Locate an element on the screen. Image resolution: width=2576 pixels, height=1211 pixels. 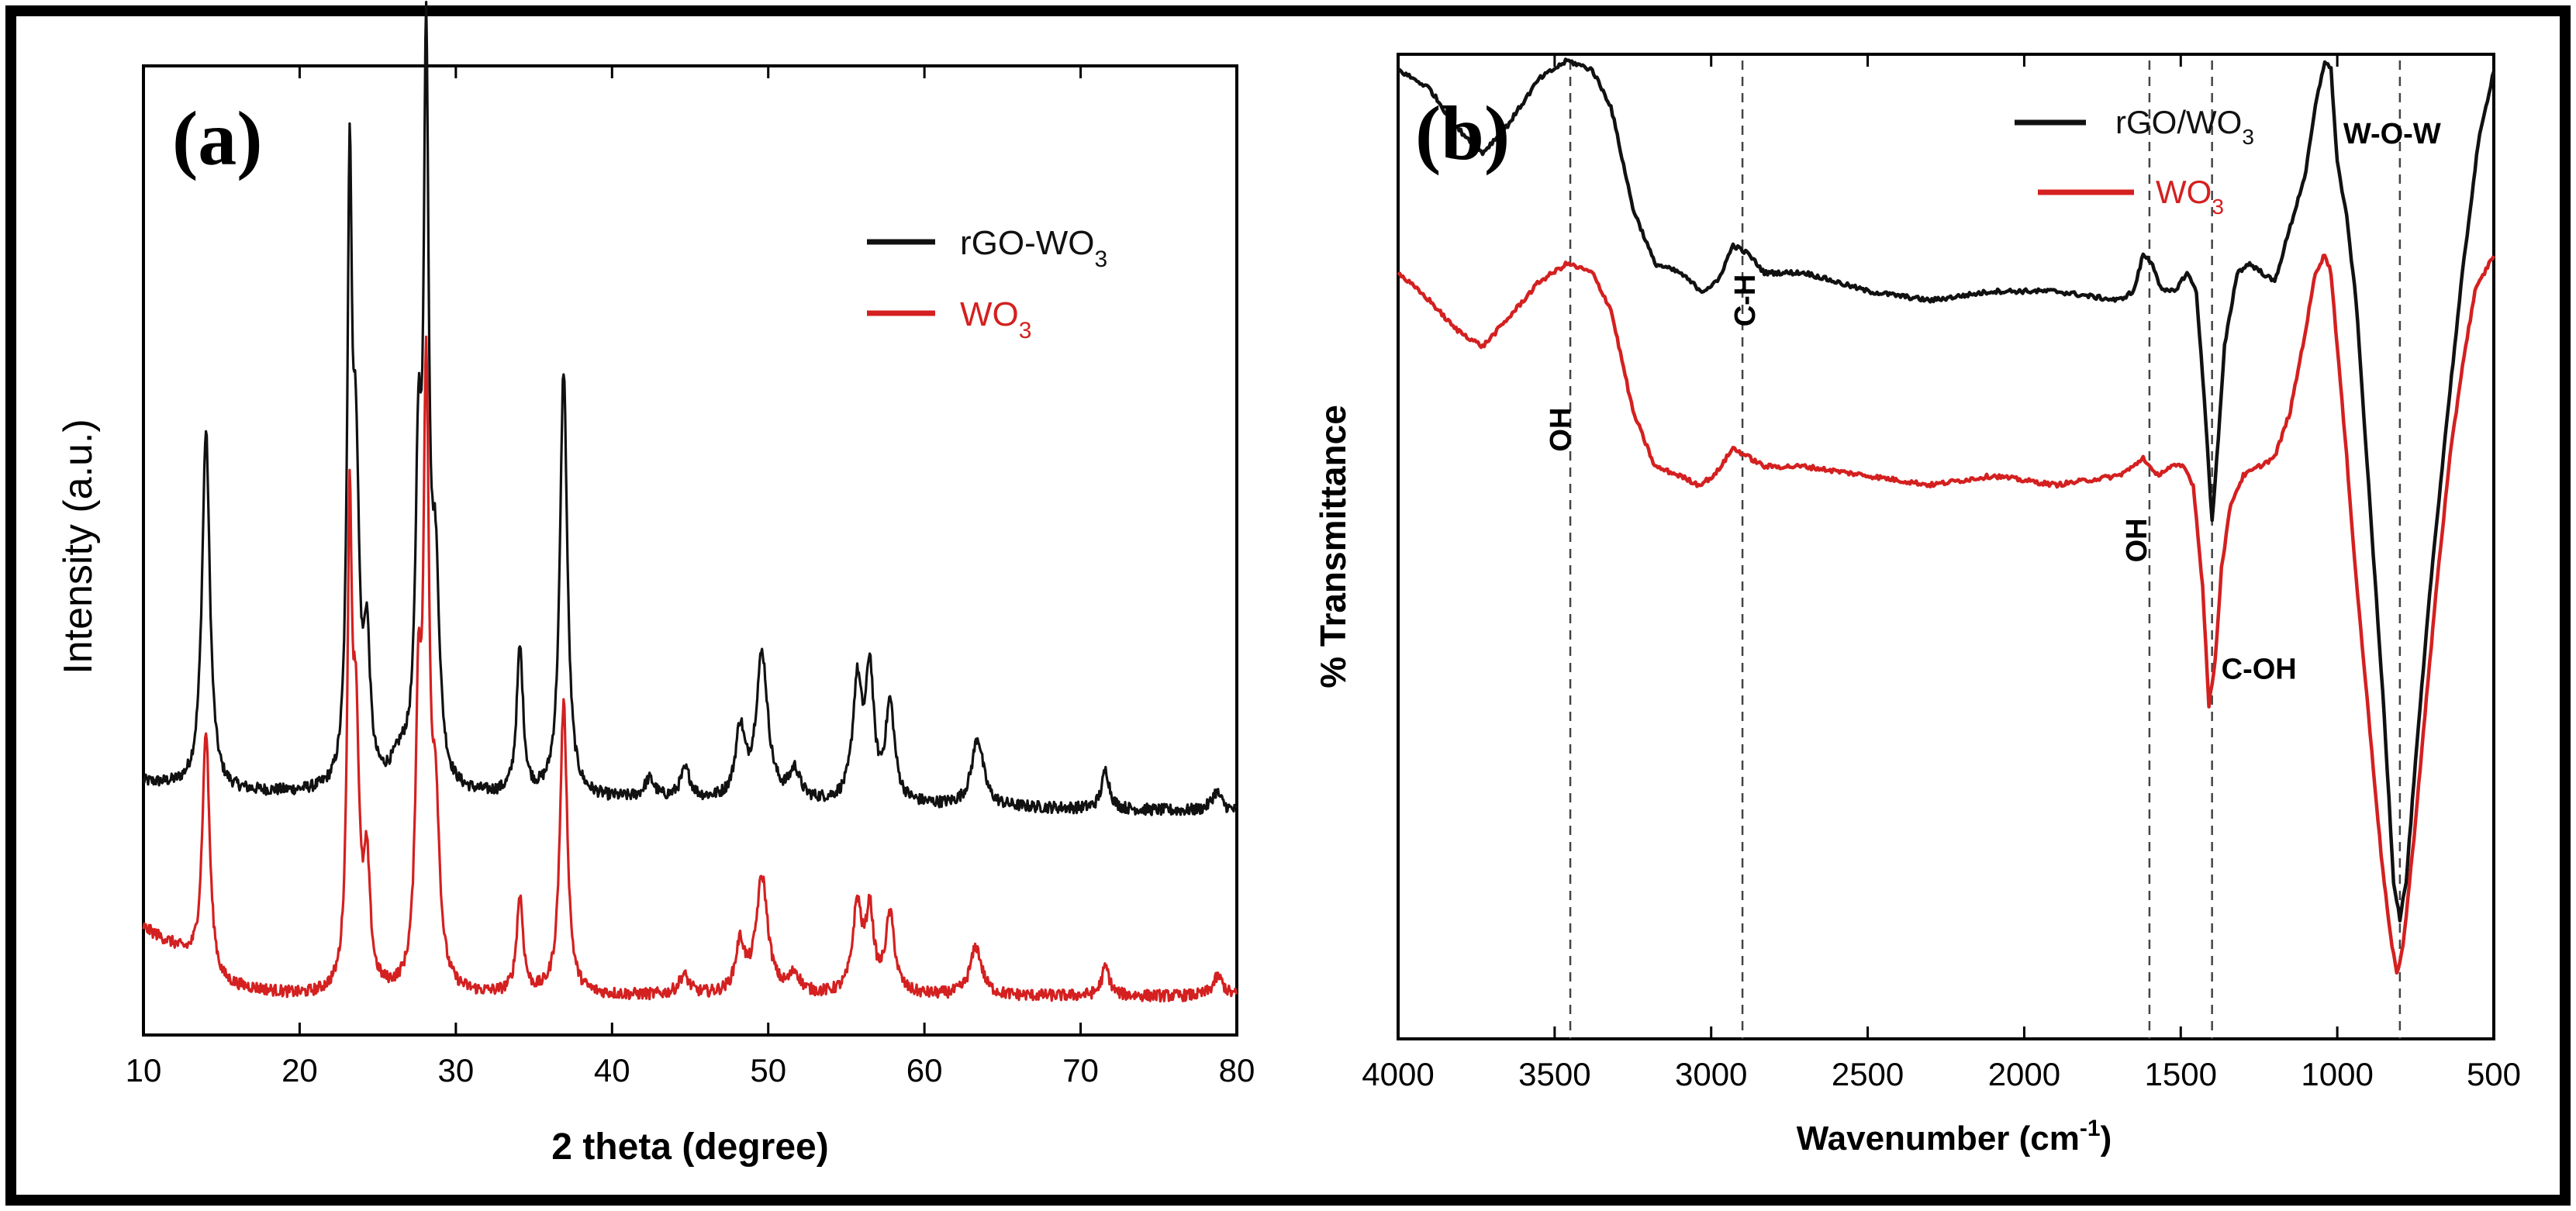
a-x-tick-label-20: 20 is located at coordinates (300, 1070).